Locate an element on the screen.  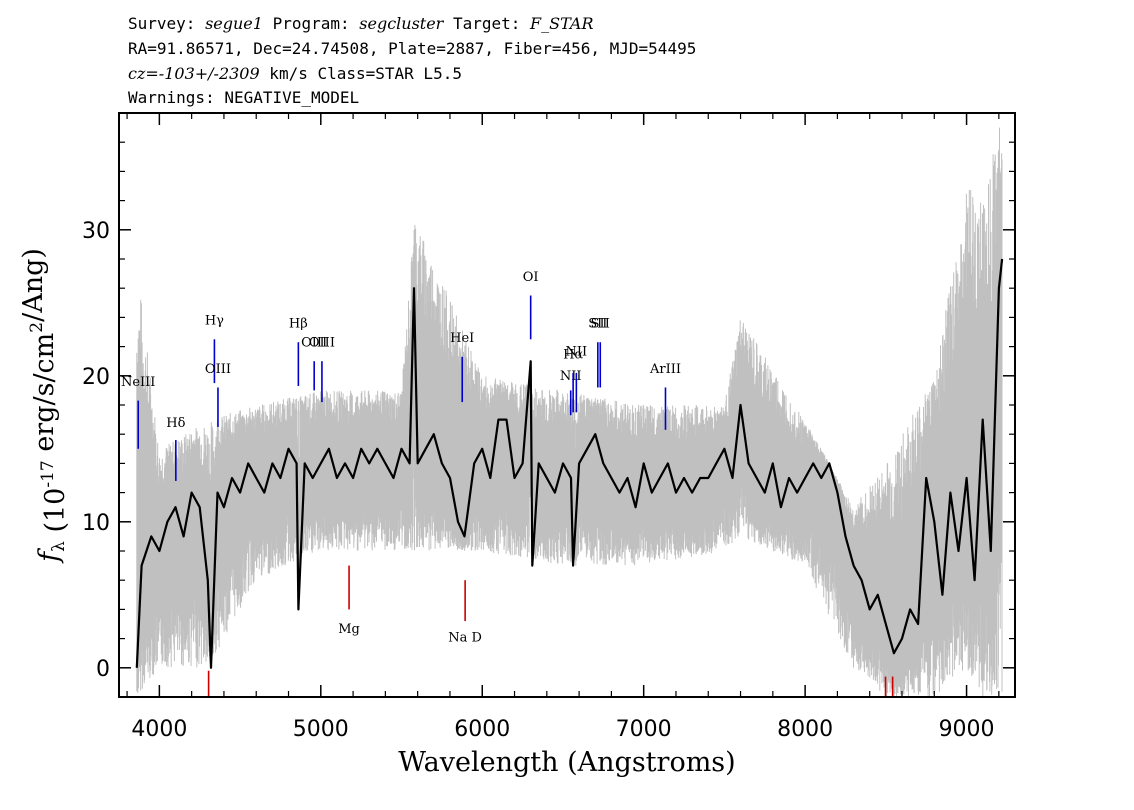
line-label-8: OI is located at coordinates (531, 277).